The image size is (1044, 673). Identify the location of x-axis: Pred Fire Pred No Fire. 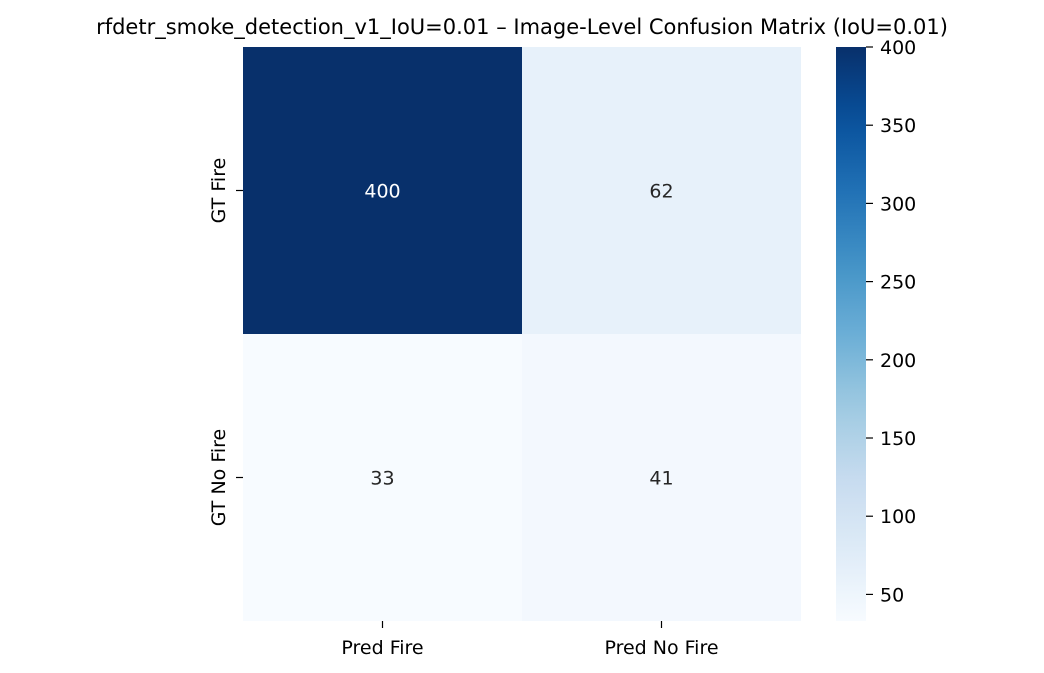
(530, 640).